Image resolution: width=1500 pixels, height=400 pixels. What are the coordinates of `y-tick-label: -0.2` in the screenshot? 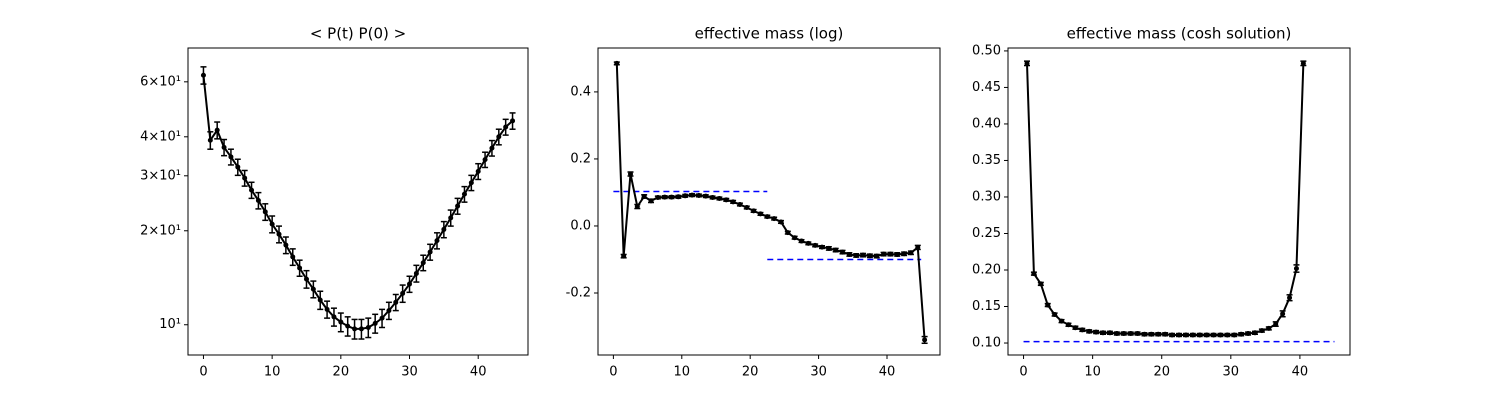 It's located at (578, 292).